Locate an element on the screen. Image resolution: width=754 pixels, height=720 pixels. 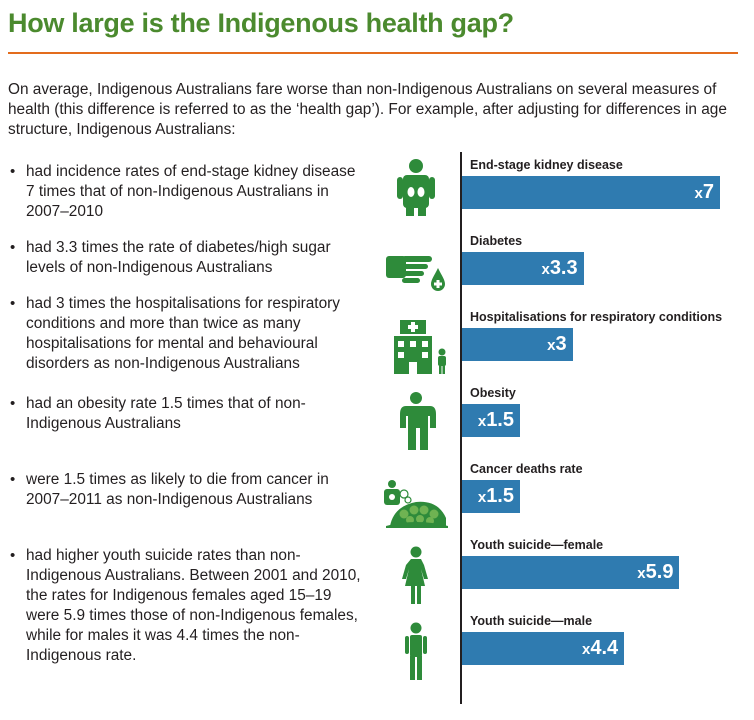
obese-person-icon is located at coordinates (416, 422).